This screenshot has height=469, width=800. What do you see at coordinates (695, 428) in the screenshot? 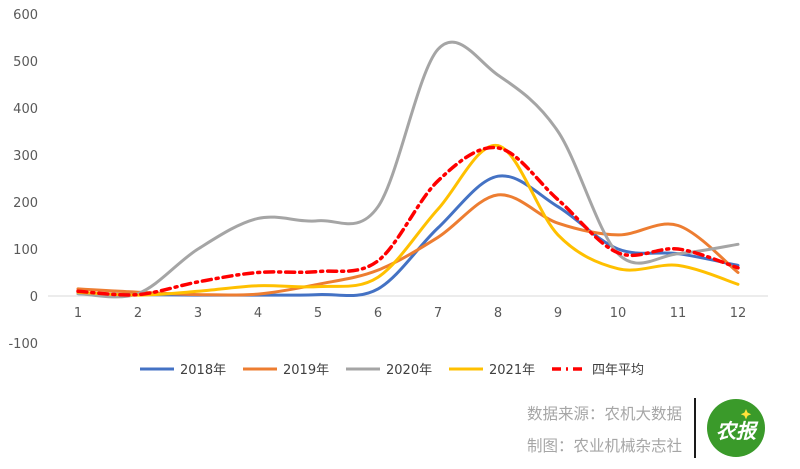
I see `credit-divider` at bounding box center [695, 428].